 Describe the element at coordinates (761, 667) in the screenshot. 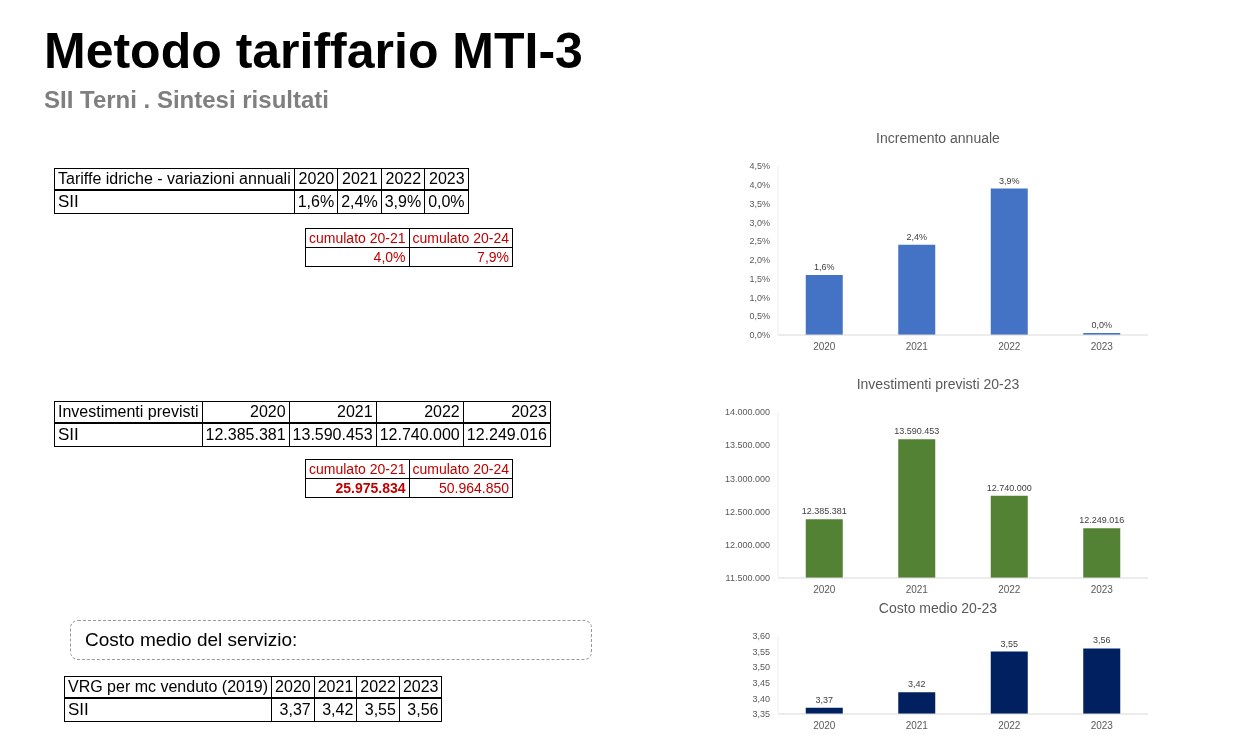

I see `y-tick-label: 3,50` at that location.